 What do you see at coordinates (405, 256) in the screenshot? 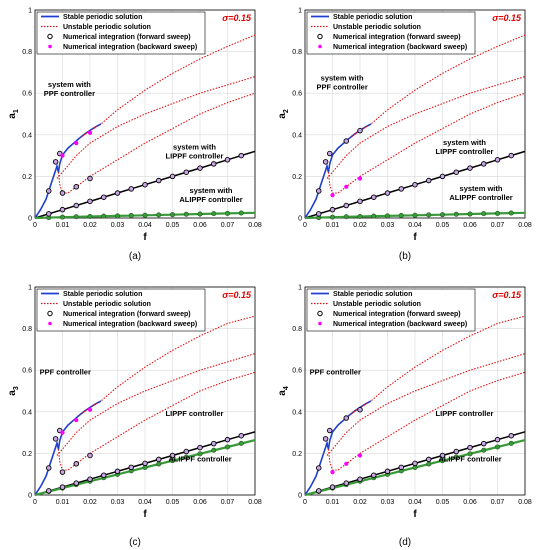
I see `panel-caption: (b)` at bounding box center [405, 256].